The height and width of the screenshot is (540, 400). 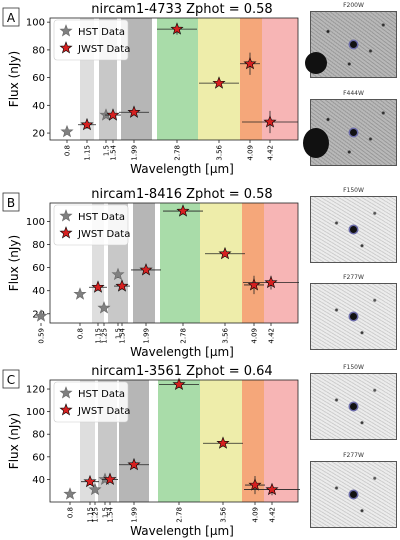 I want to click on bright-source-blob, so click(x=316, y=143).